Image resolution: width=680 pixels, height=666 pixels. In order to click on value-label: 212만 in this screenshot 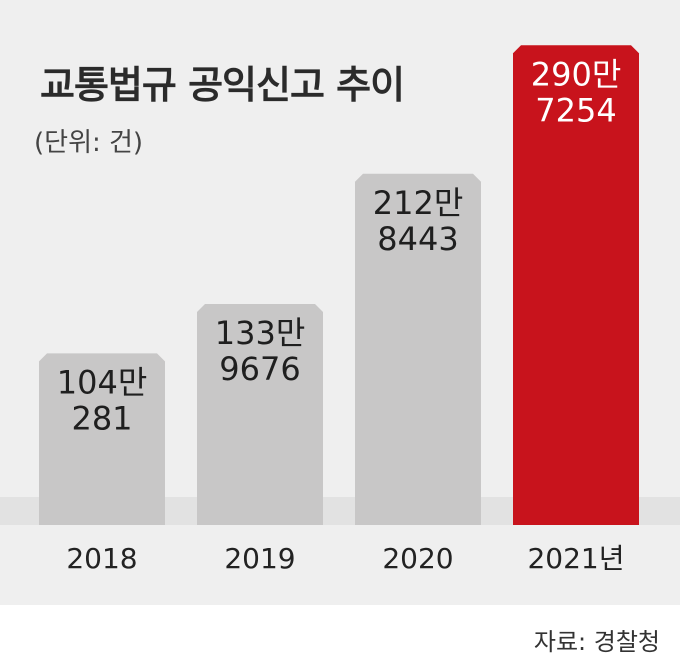, I will do `click(418, 203)`.